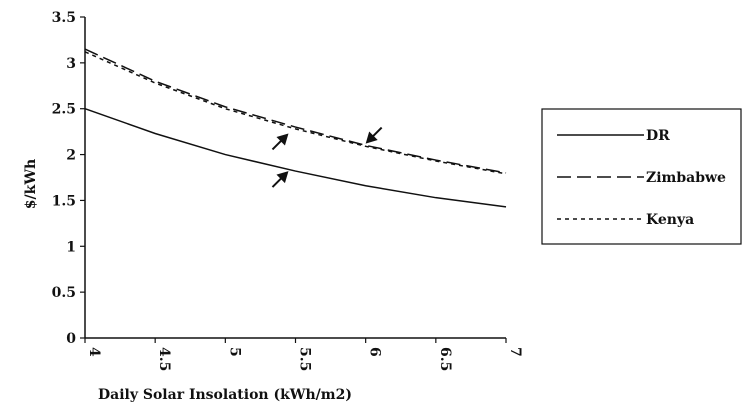  I want to click on y-tick-label: 2, so click(71, 156).